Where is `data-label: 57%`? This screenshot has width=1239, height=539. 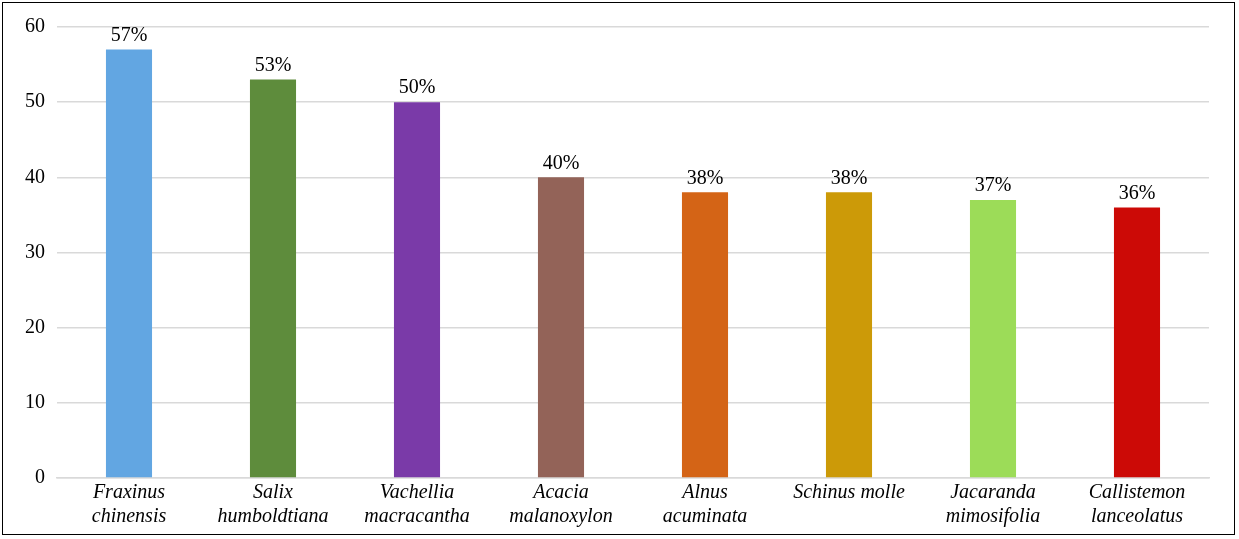 data-label: 57% is located at coordinates (129, 33).